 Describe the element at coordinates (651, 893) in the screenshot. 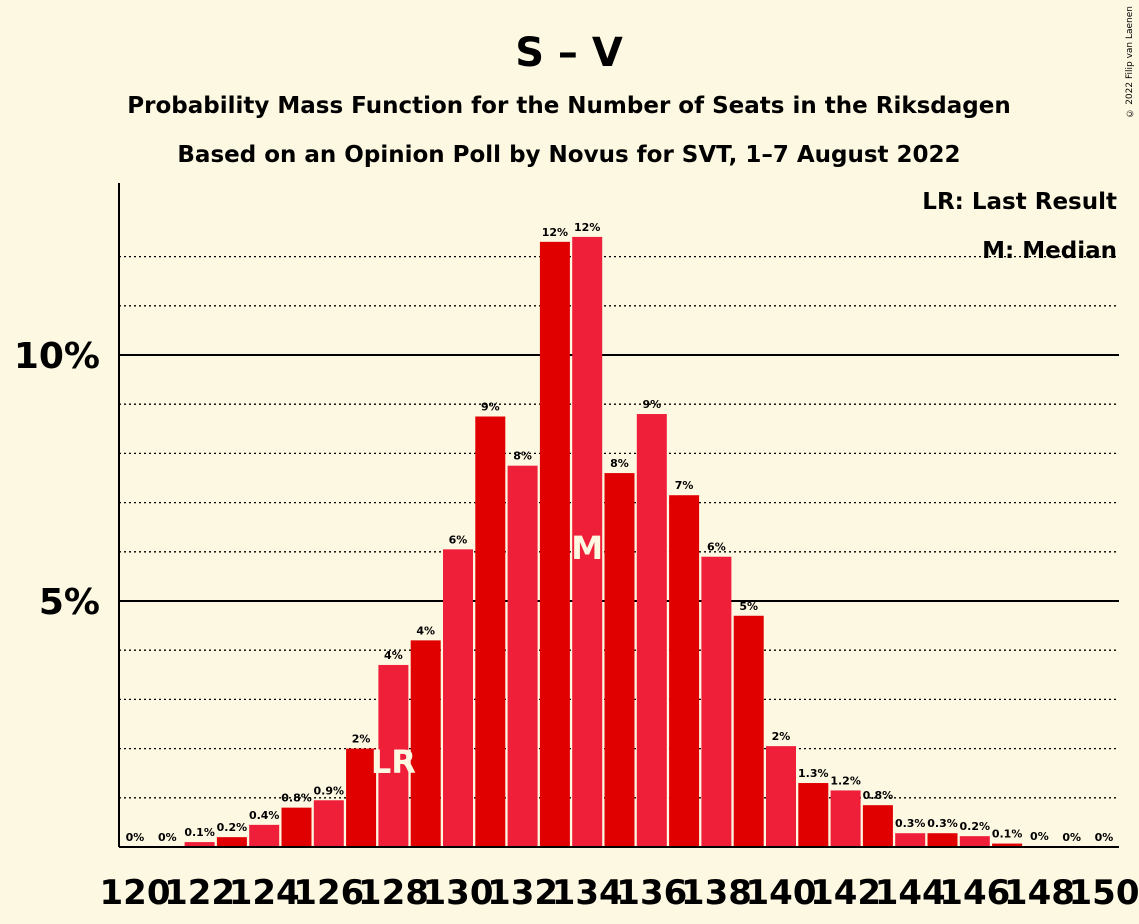

I see `x-tick-label: 136` at that location.